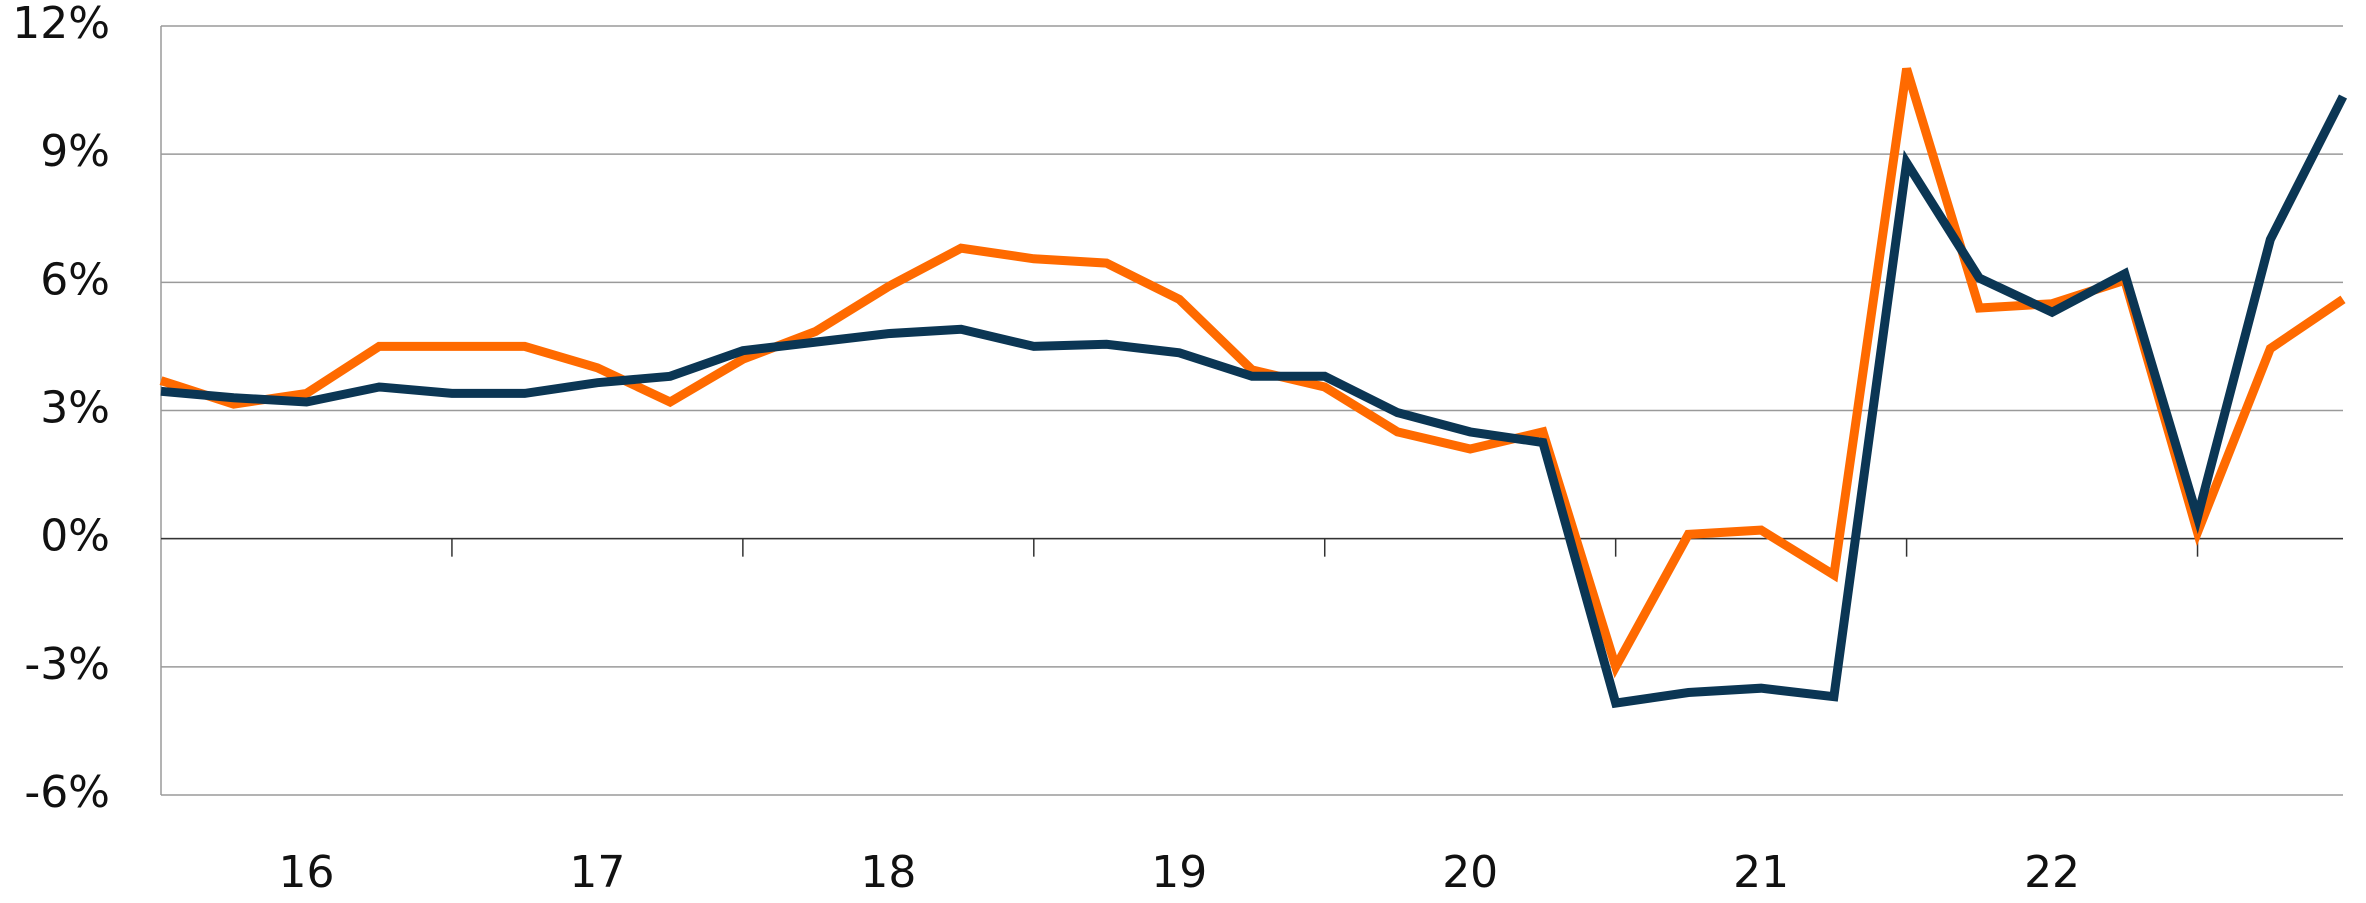  What do you see at coordinates (75, 536) in the screenshot?
I see `y-tick-label: 0%` at bounding box center [75, 536].